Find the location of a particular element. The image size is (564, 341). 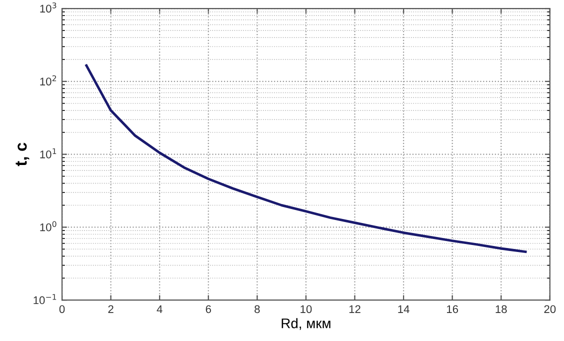

x-tick-label: 16 is located at coordinates (452, 309).